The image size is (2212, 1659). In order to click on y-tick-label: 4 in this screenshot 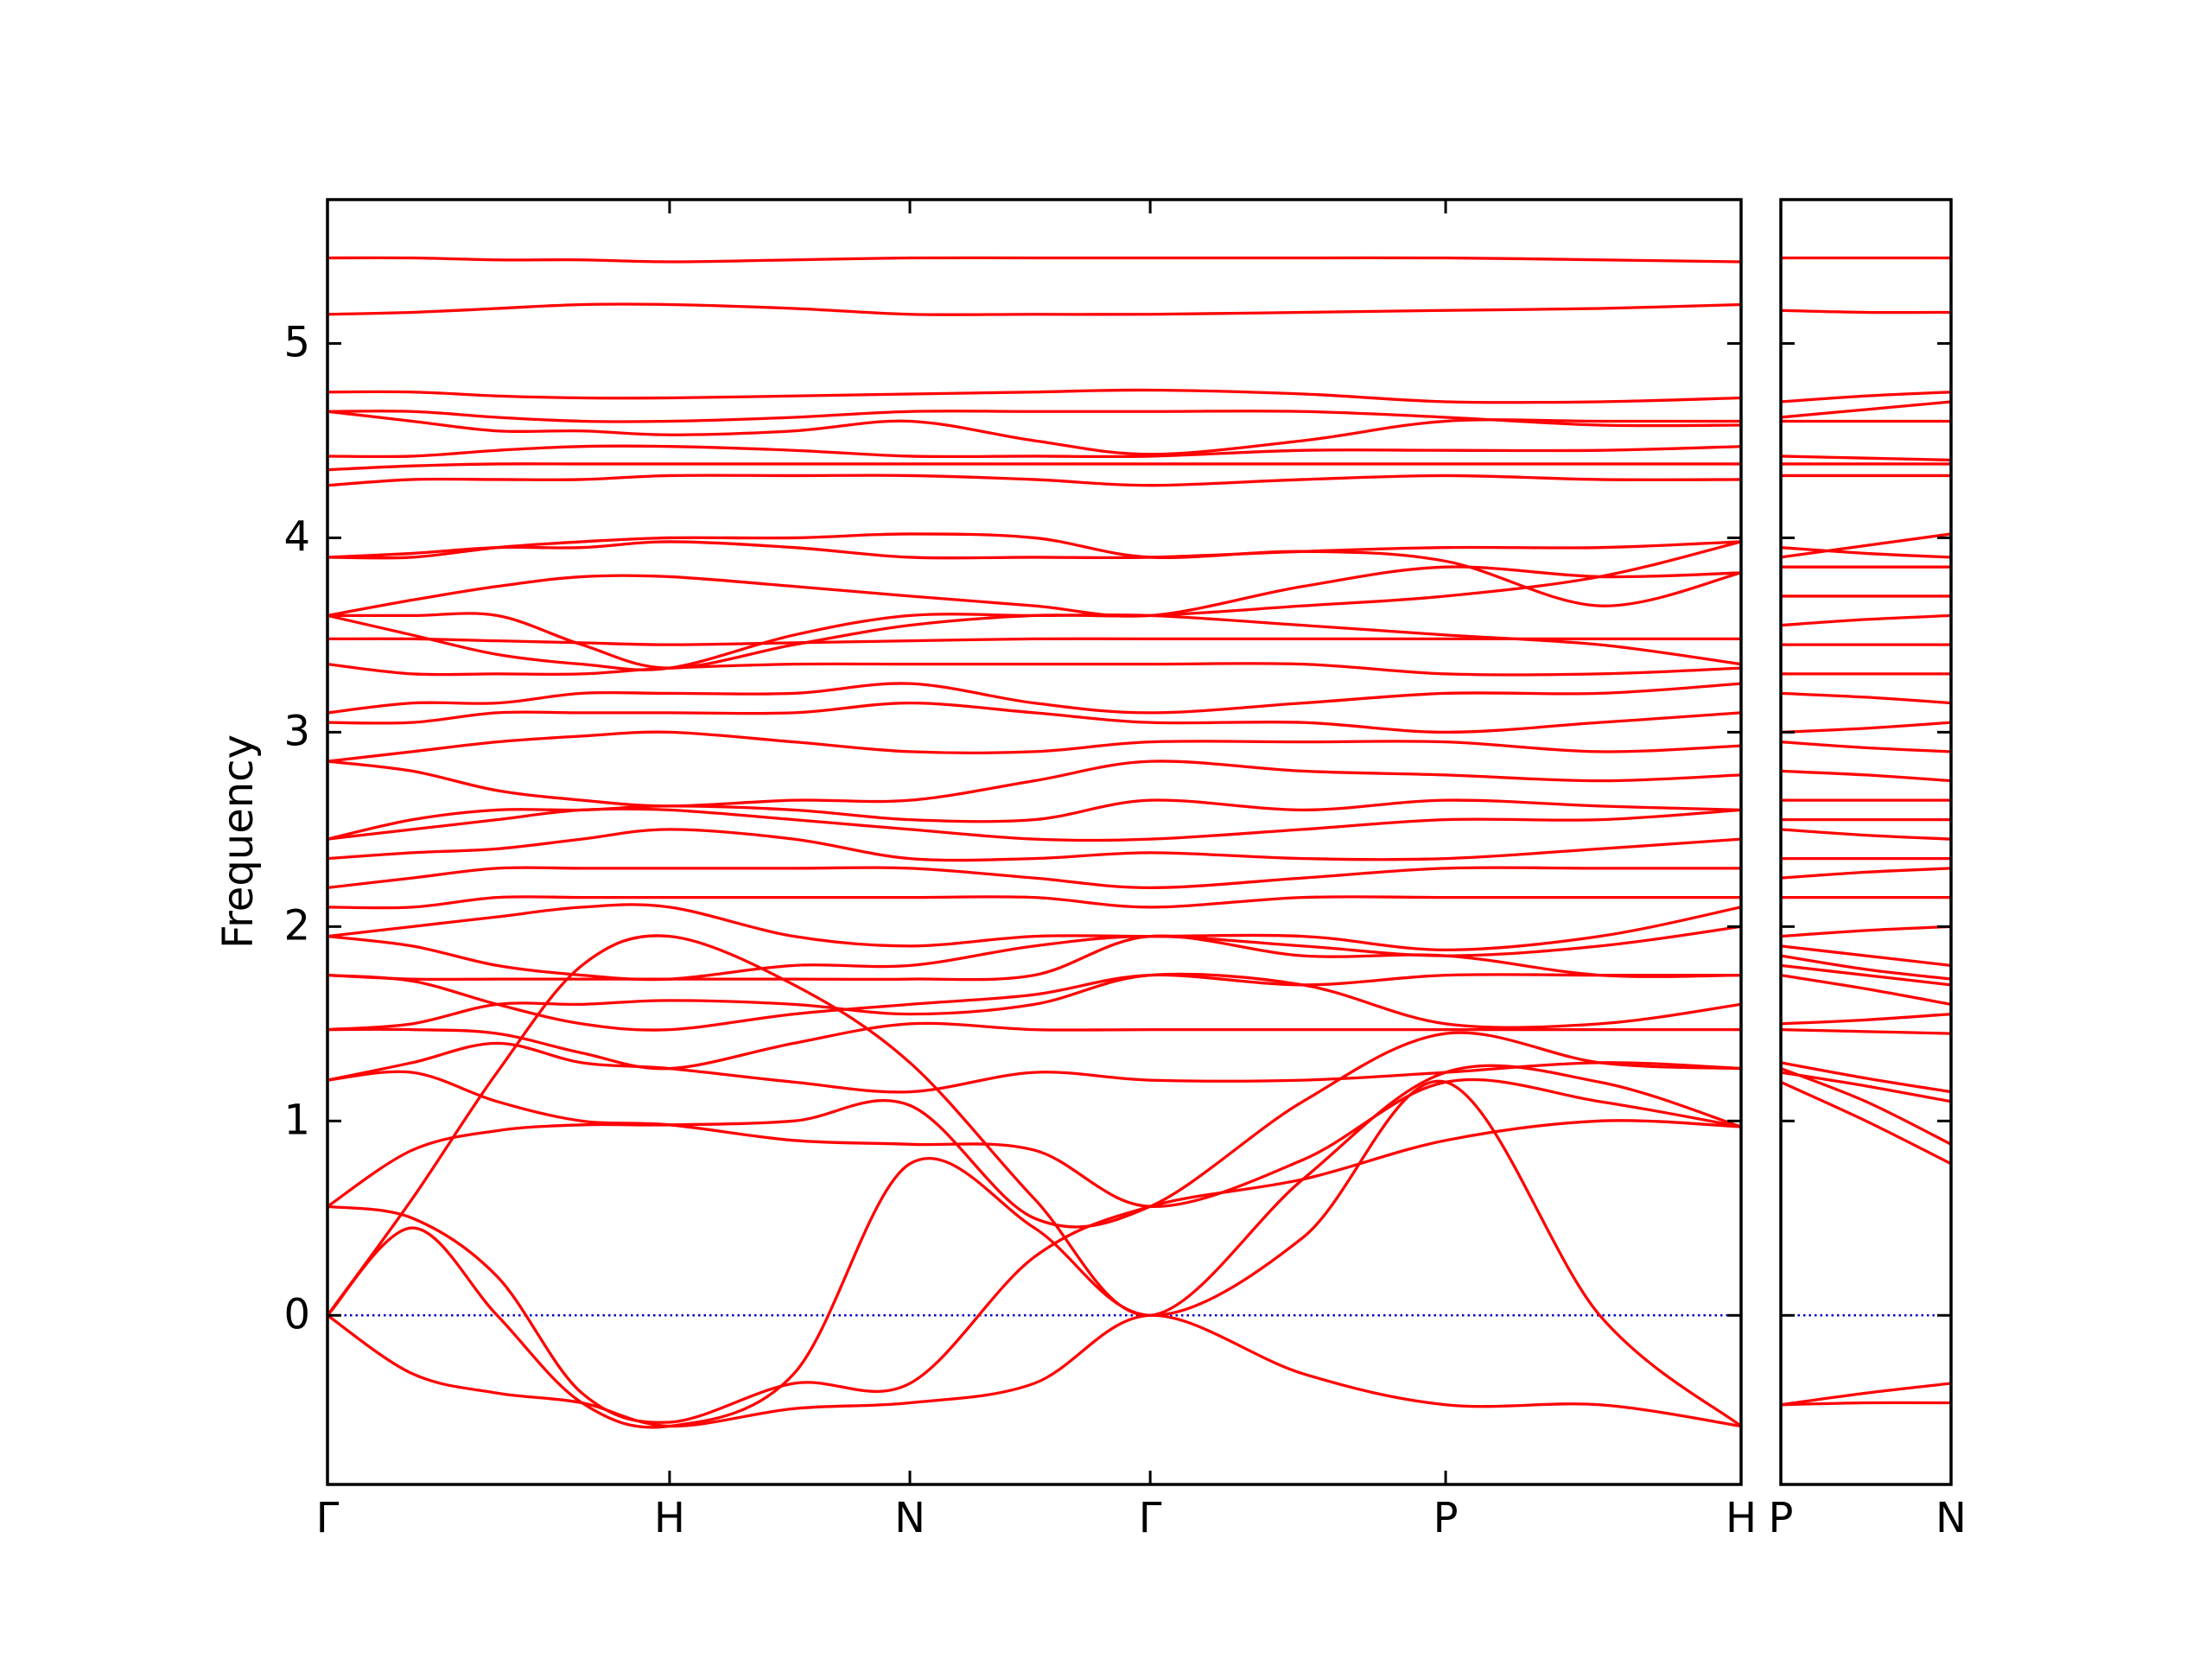, I will do `click(296, 536)`.